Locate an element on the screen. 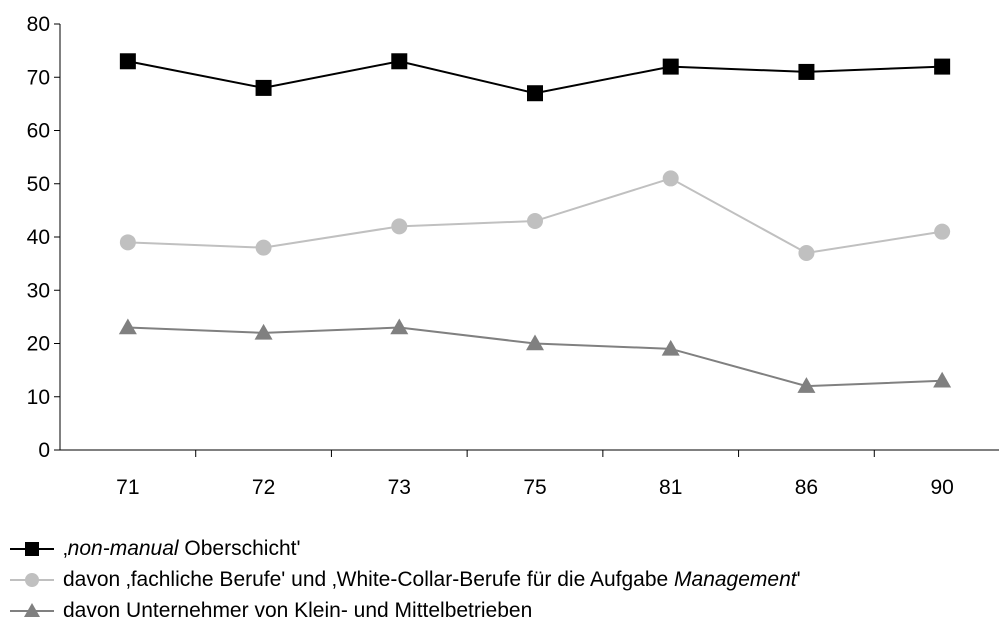 This screenshot has height=633, width=999. y-tick-label: 50 is located at coordinates (38, 184).